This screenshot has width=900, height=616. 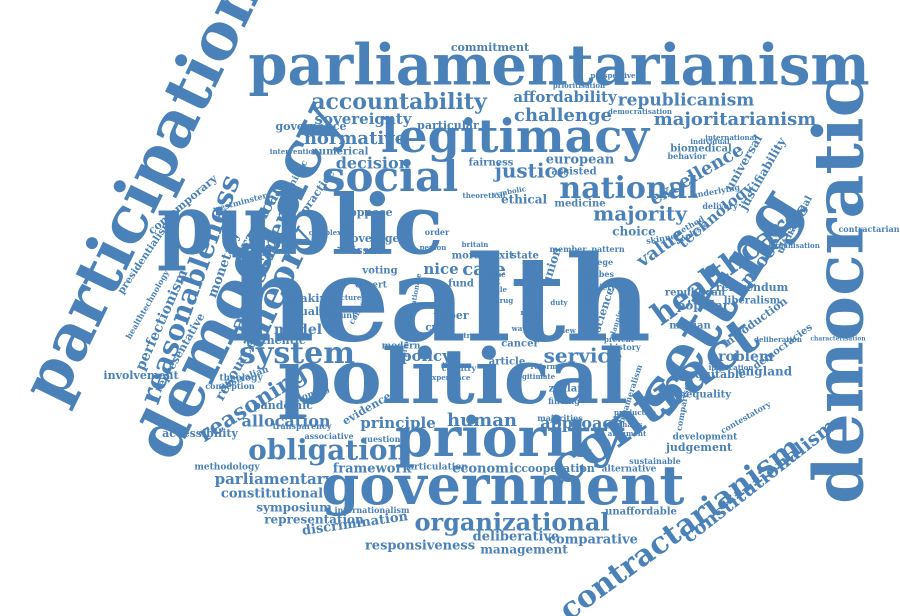 What do you see at coordinates (340, 152) in the screenshot?
I see `cloud-word-numerical: numerical` at bounding box center [340, 152].